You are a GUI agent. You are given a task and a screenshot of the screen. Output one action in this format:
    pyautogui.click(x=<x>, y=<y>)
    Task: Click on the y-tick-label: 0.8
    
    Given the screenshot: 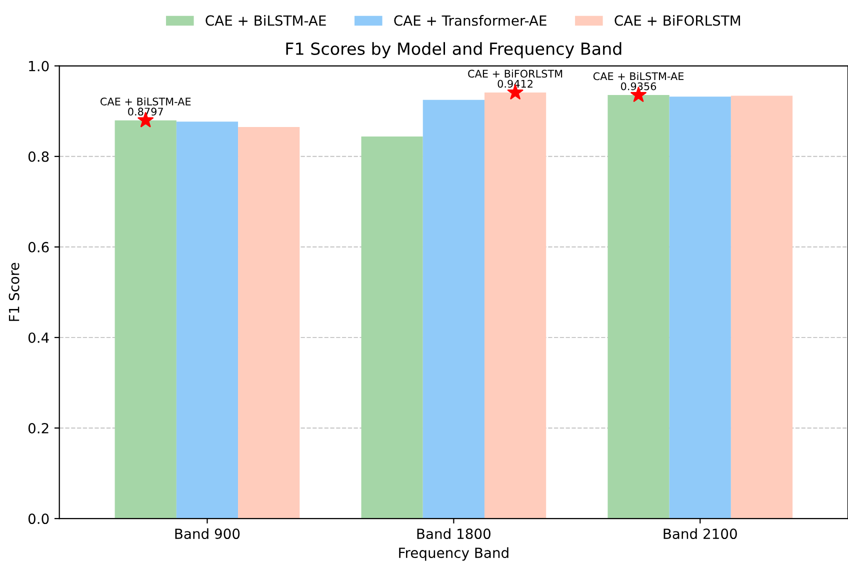 What is the action you would take?
    pyautogui.click(x=38, y=156)
    